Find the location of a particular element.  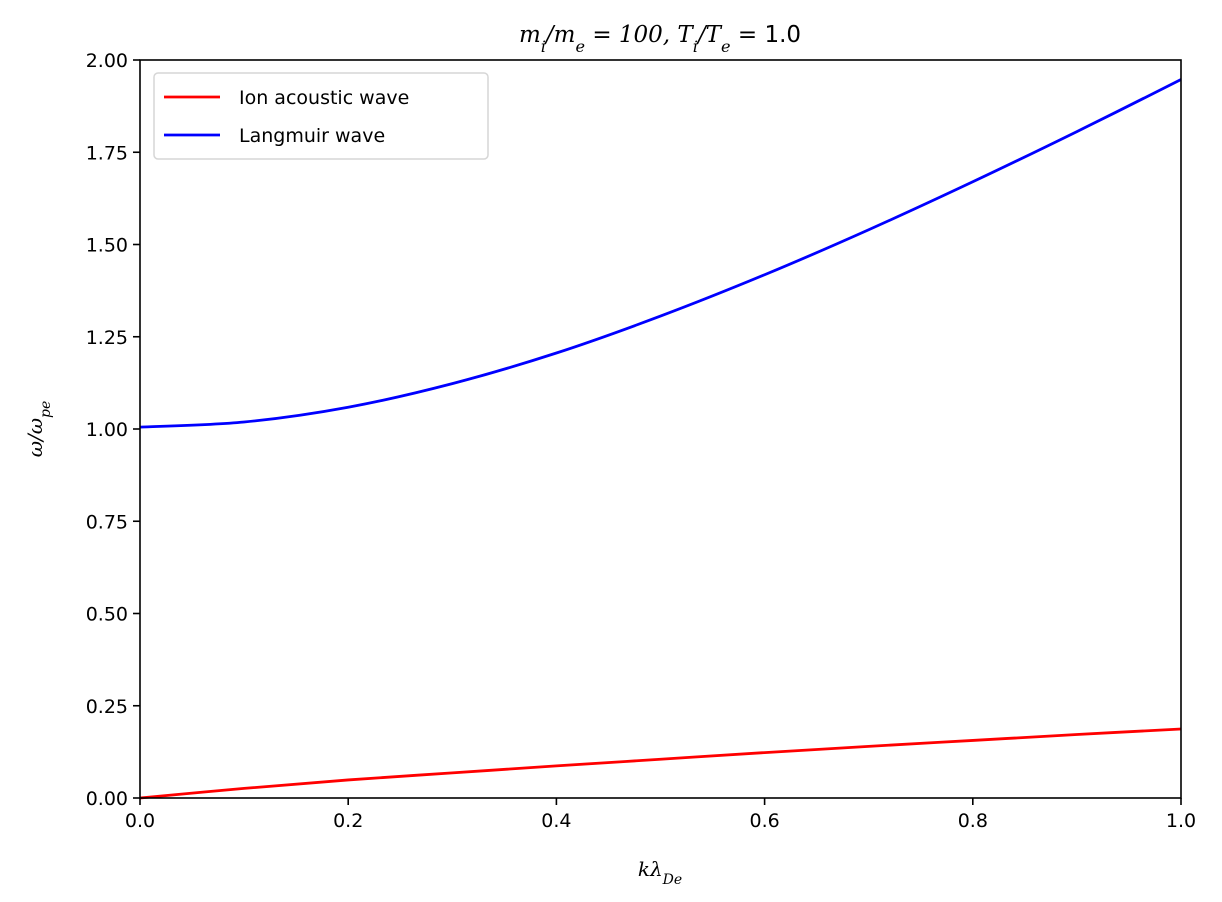

x-tick-label: 0.4 is located at coordinates (556, 821).